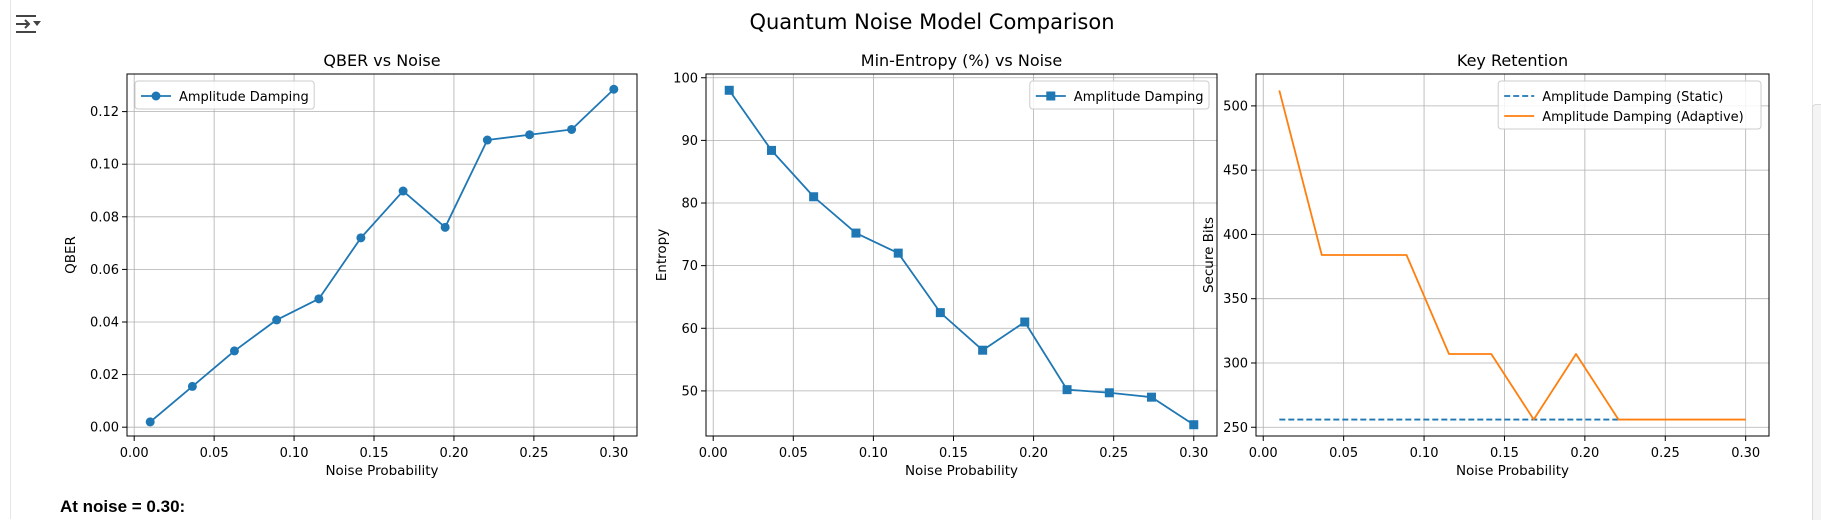 The width and height of the screenshot is (1821, 520). Describe the element at coordinates (689, 141) in the screenshot. I see `y-tick-label: 90` at that location.